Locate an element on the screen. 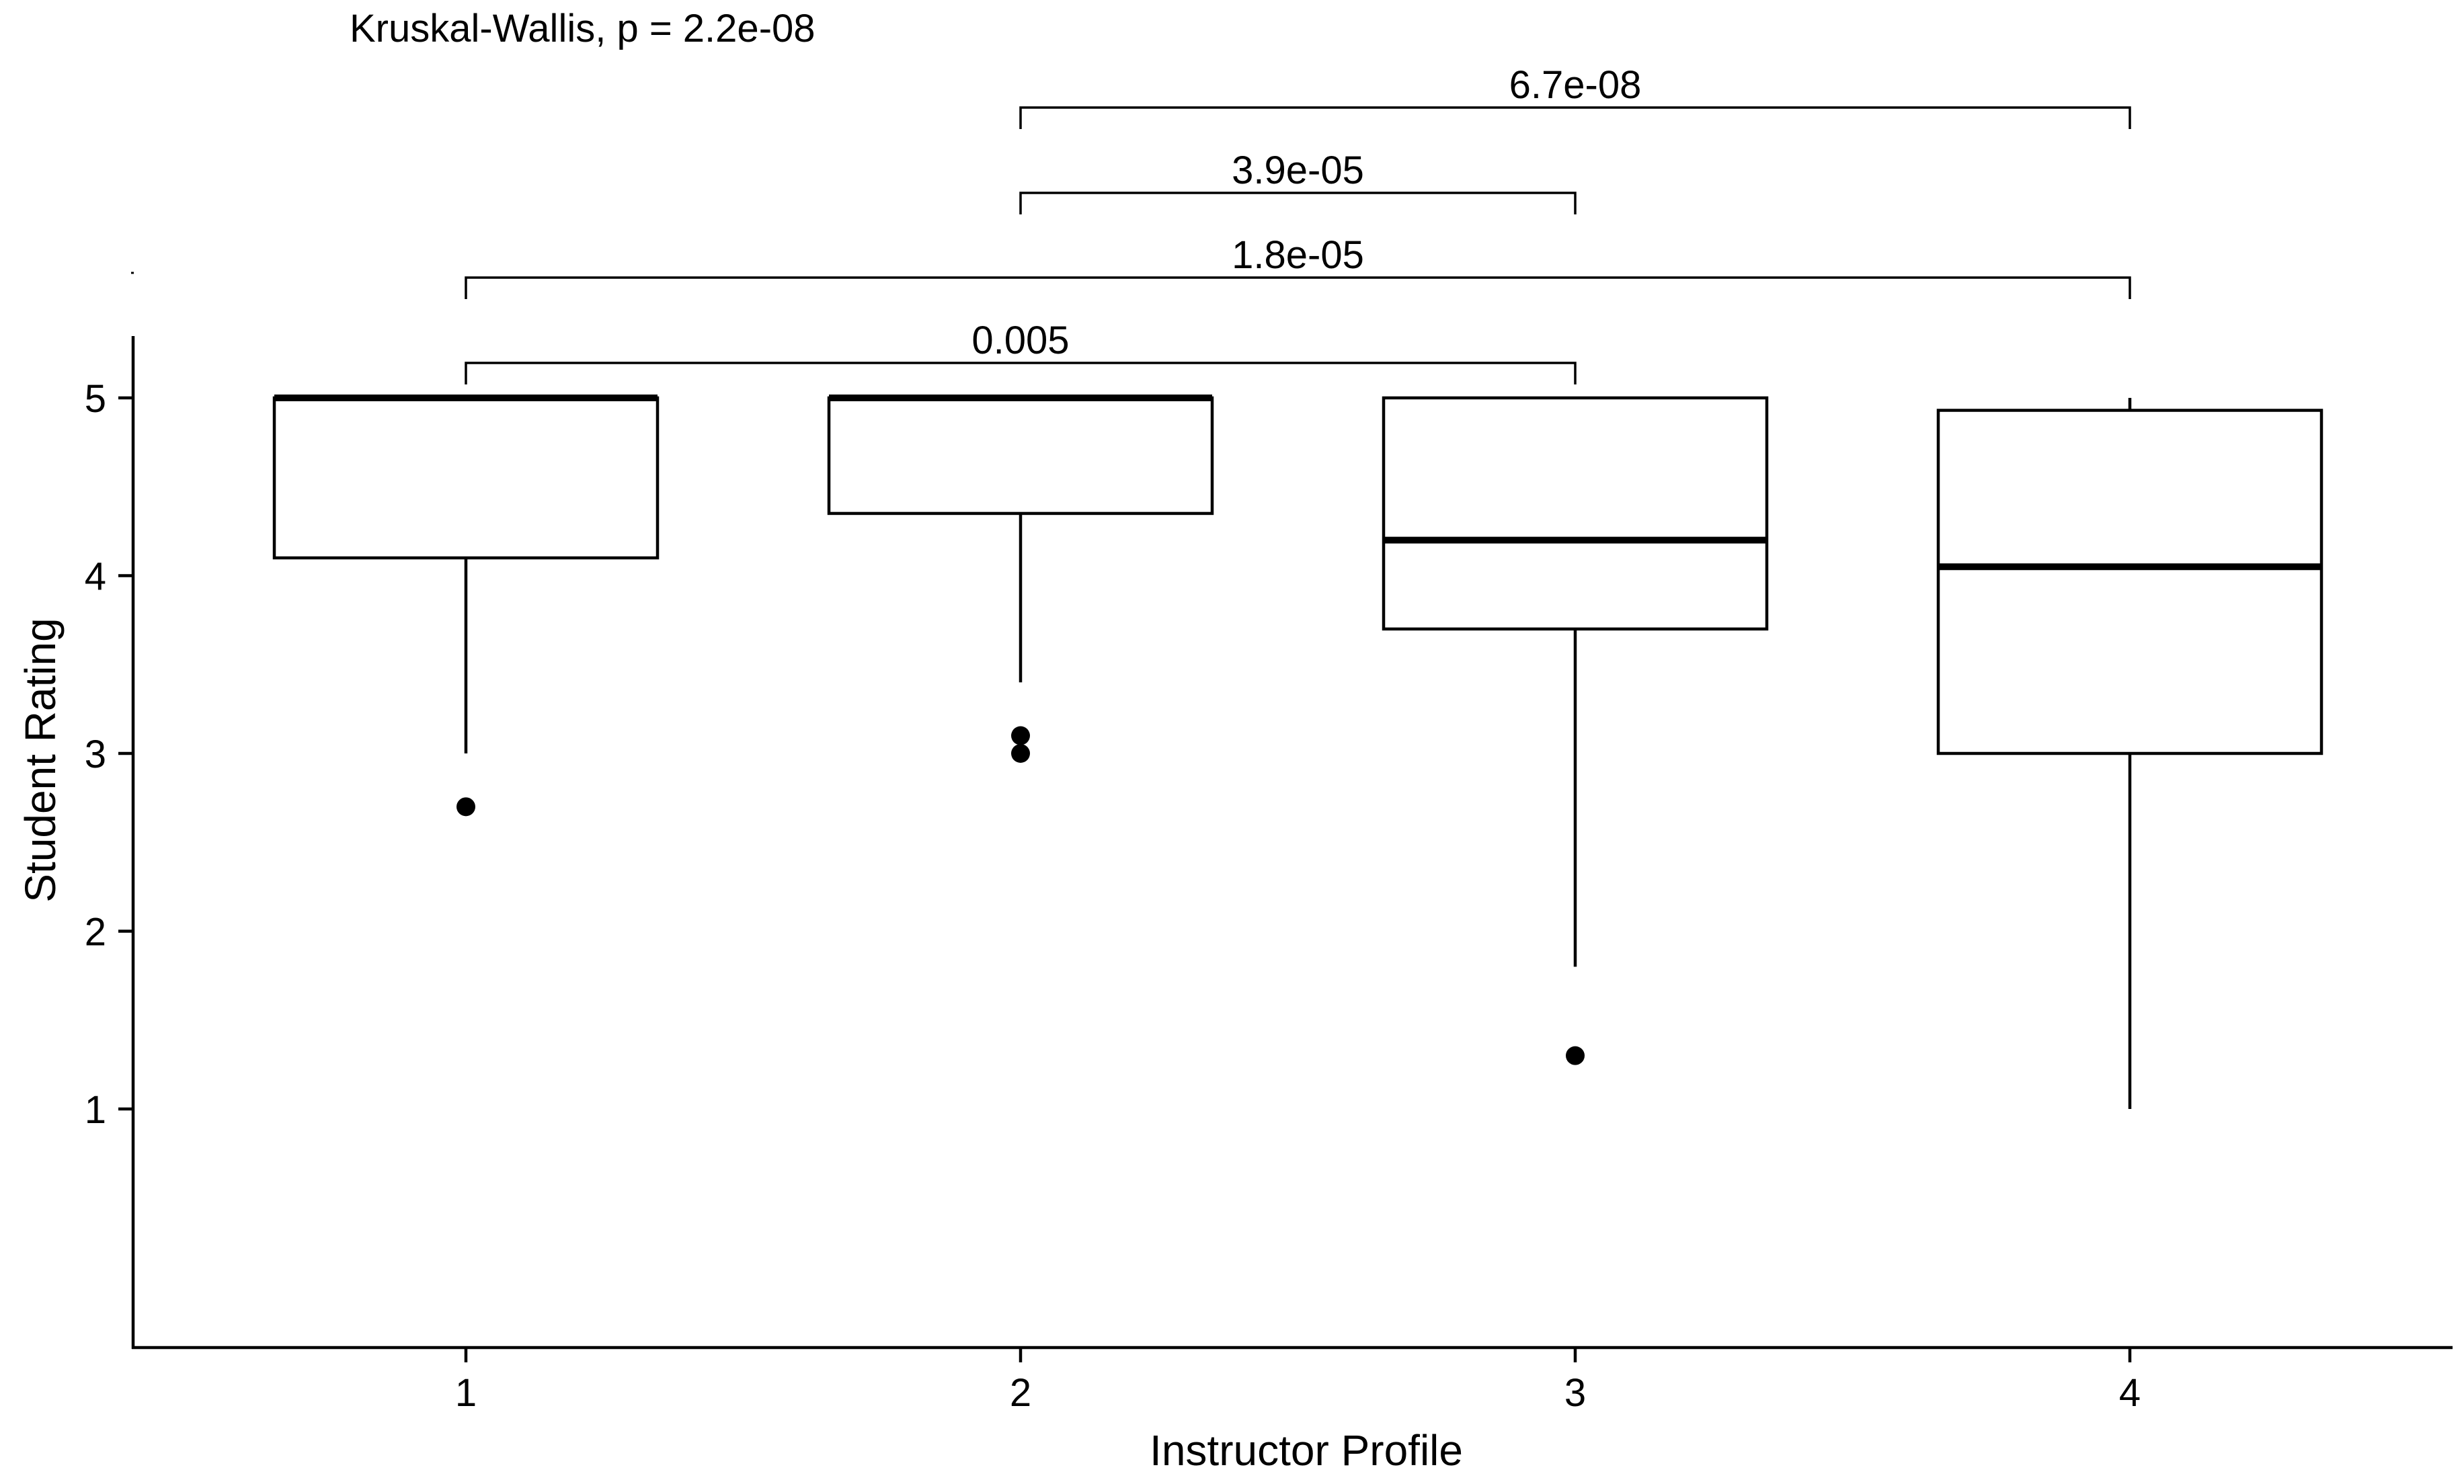  bracket-p-value: 3.9e-05 is located at coordinates (1298, 170).